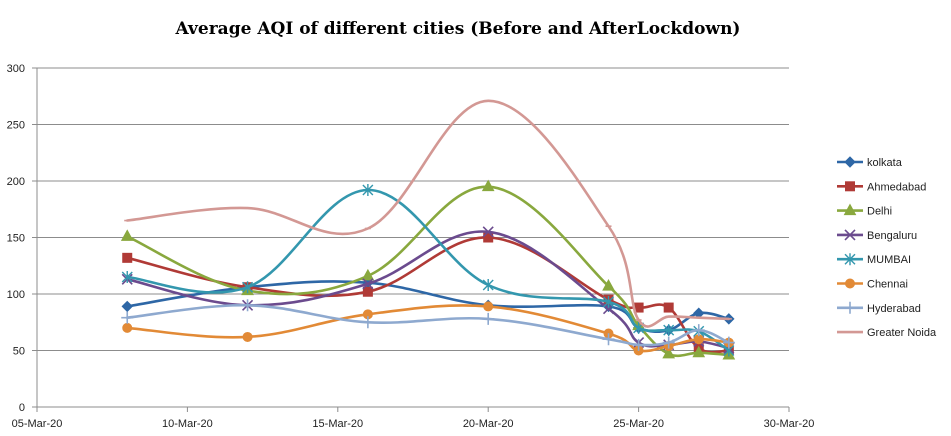  I want to click on series-line-chennai, so click(428, 328).